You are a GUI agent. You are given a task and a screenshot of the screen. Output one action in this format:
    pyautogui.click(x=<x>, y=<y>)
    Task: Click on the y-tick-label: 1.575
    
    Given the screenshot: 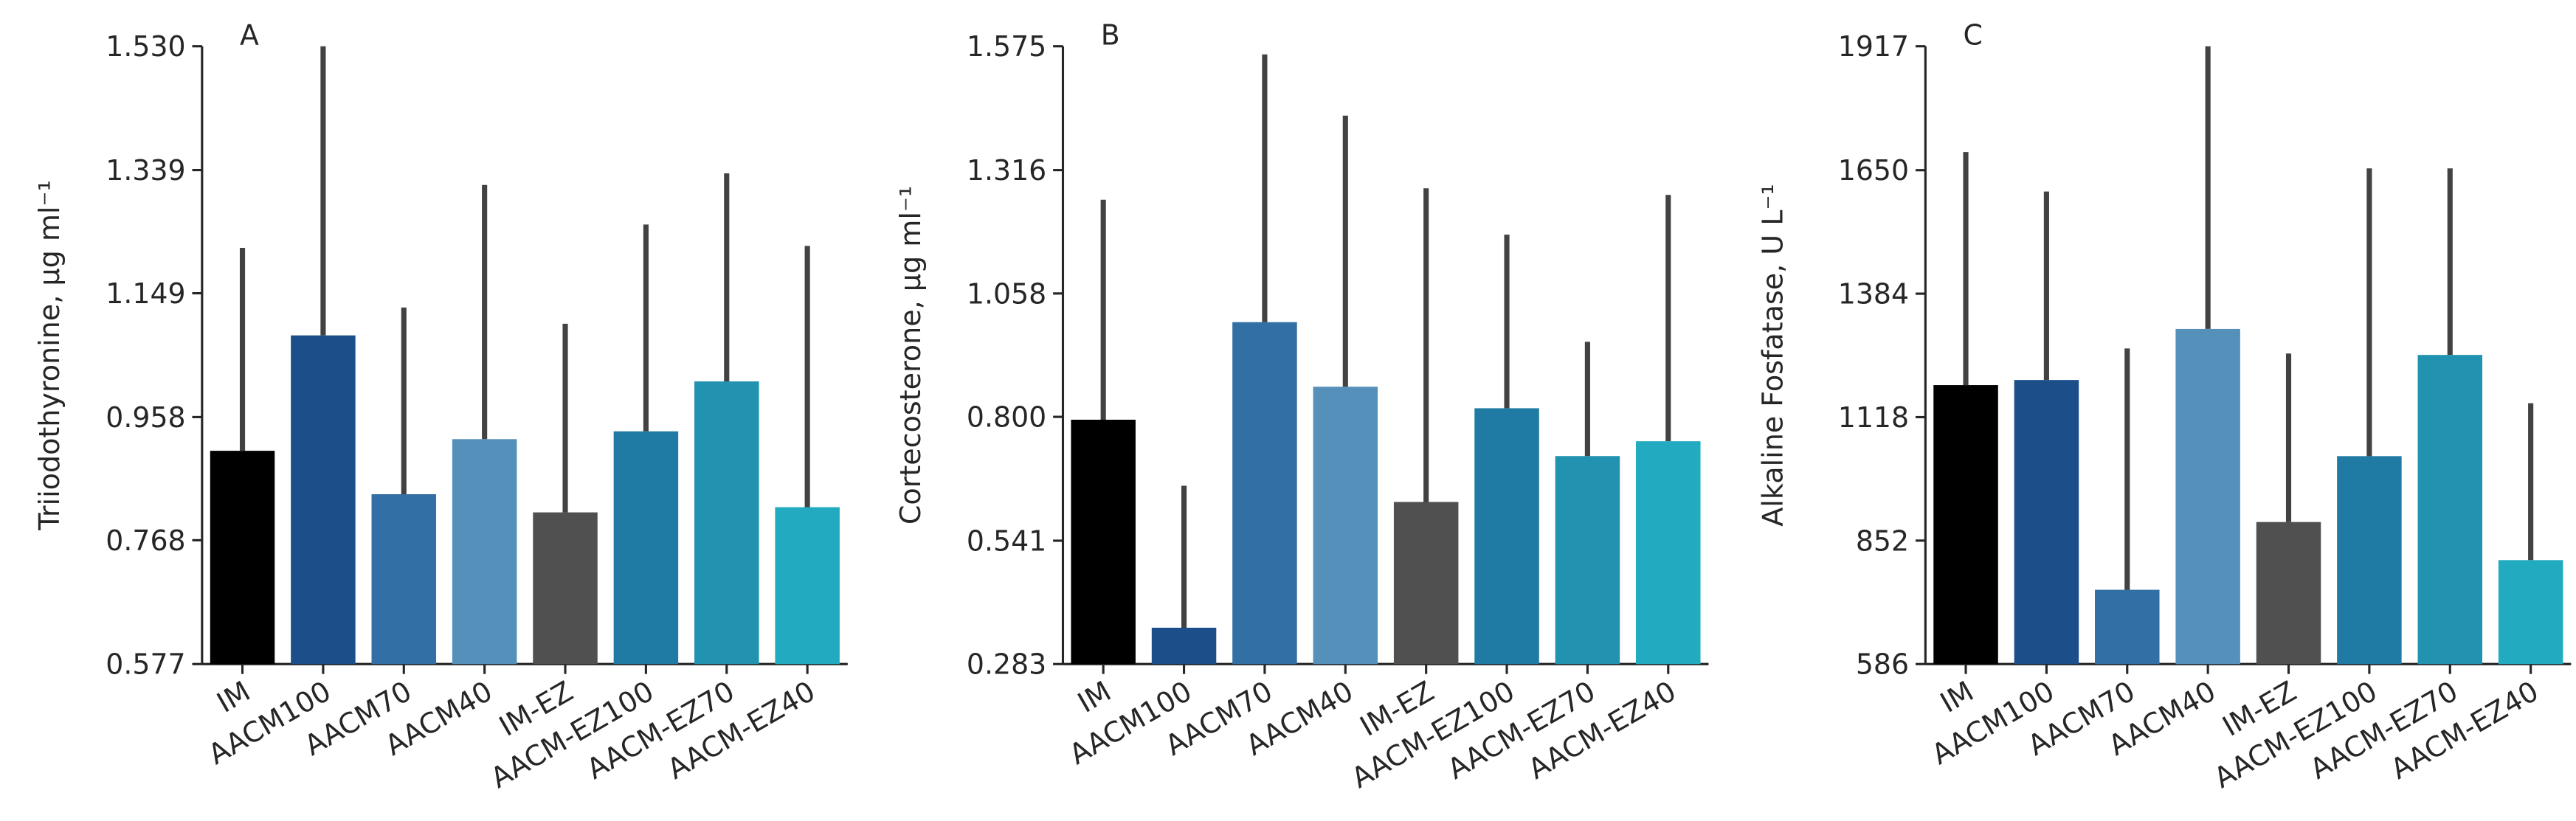 What is the action you would take?
    pyautogui.click(x=1006, y=46)
    